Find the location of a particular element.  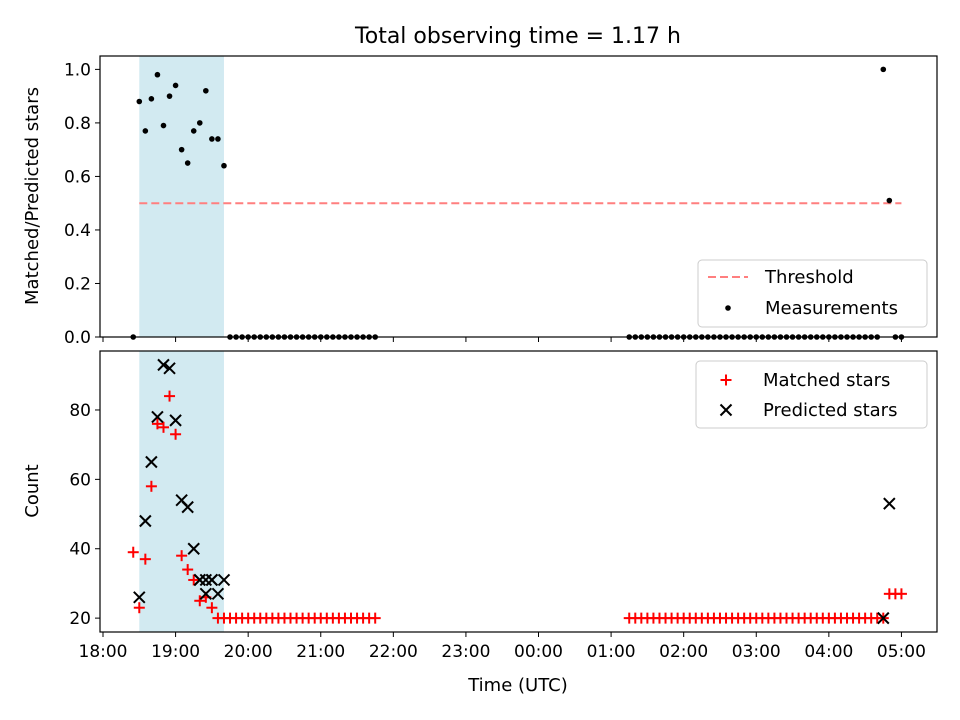

bottom-y-tick-label: 80 is located at coordinates (80, 411).